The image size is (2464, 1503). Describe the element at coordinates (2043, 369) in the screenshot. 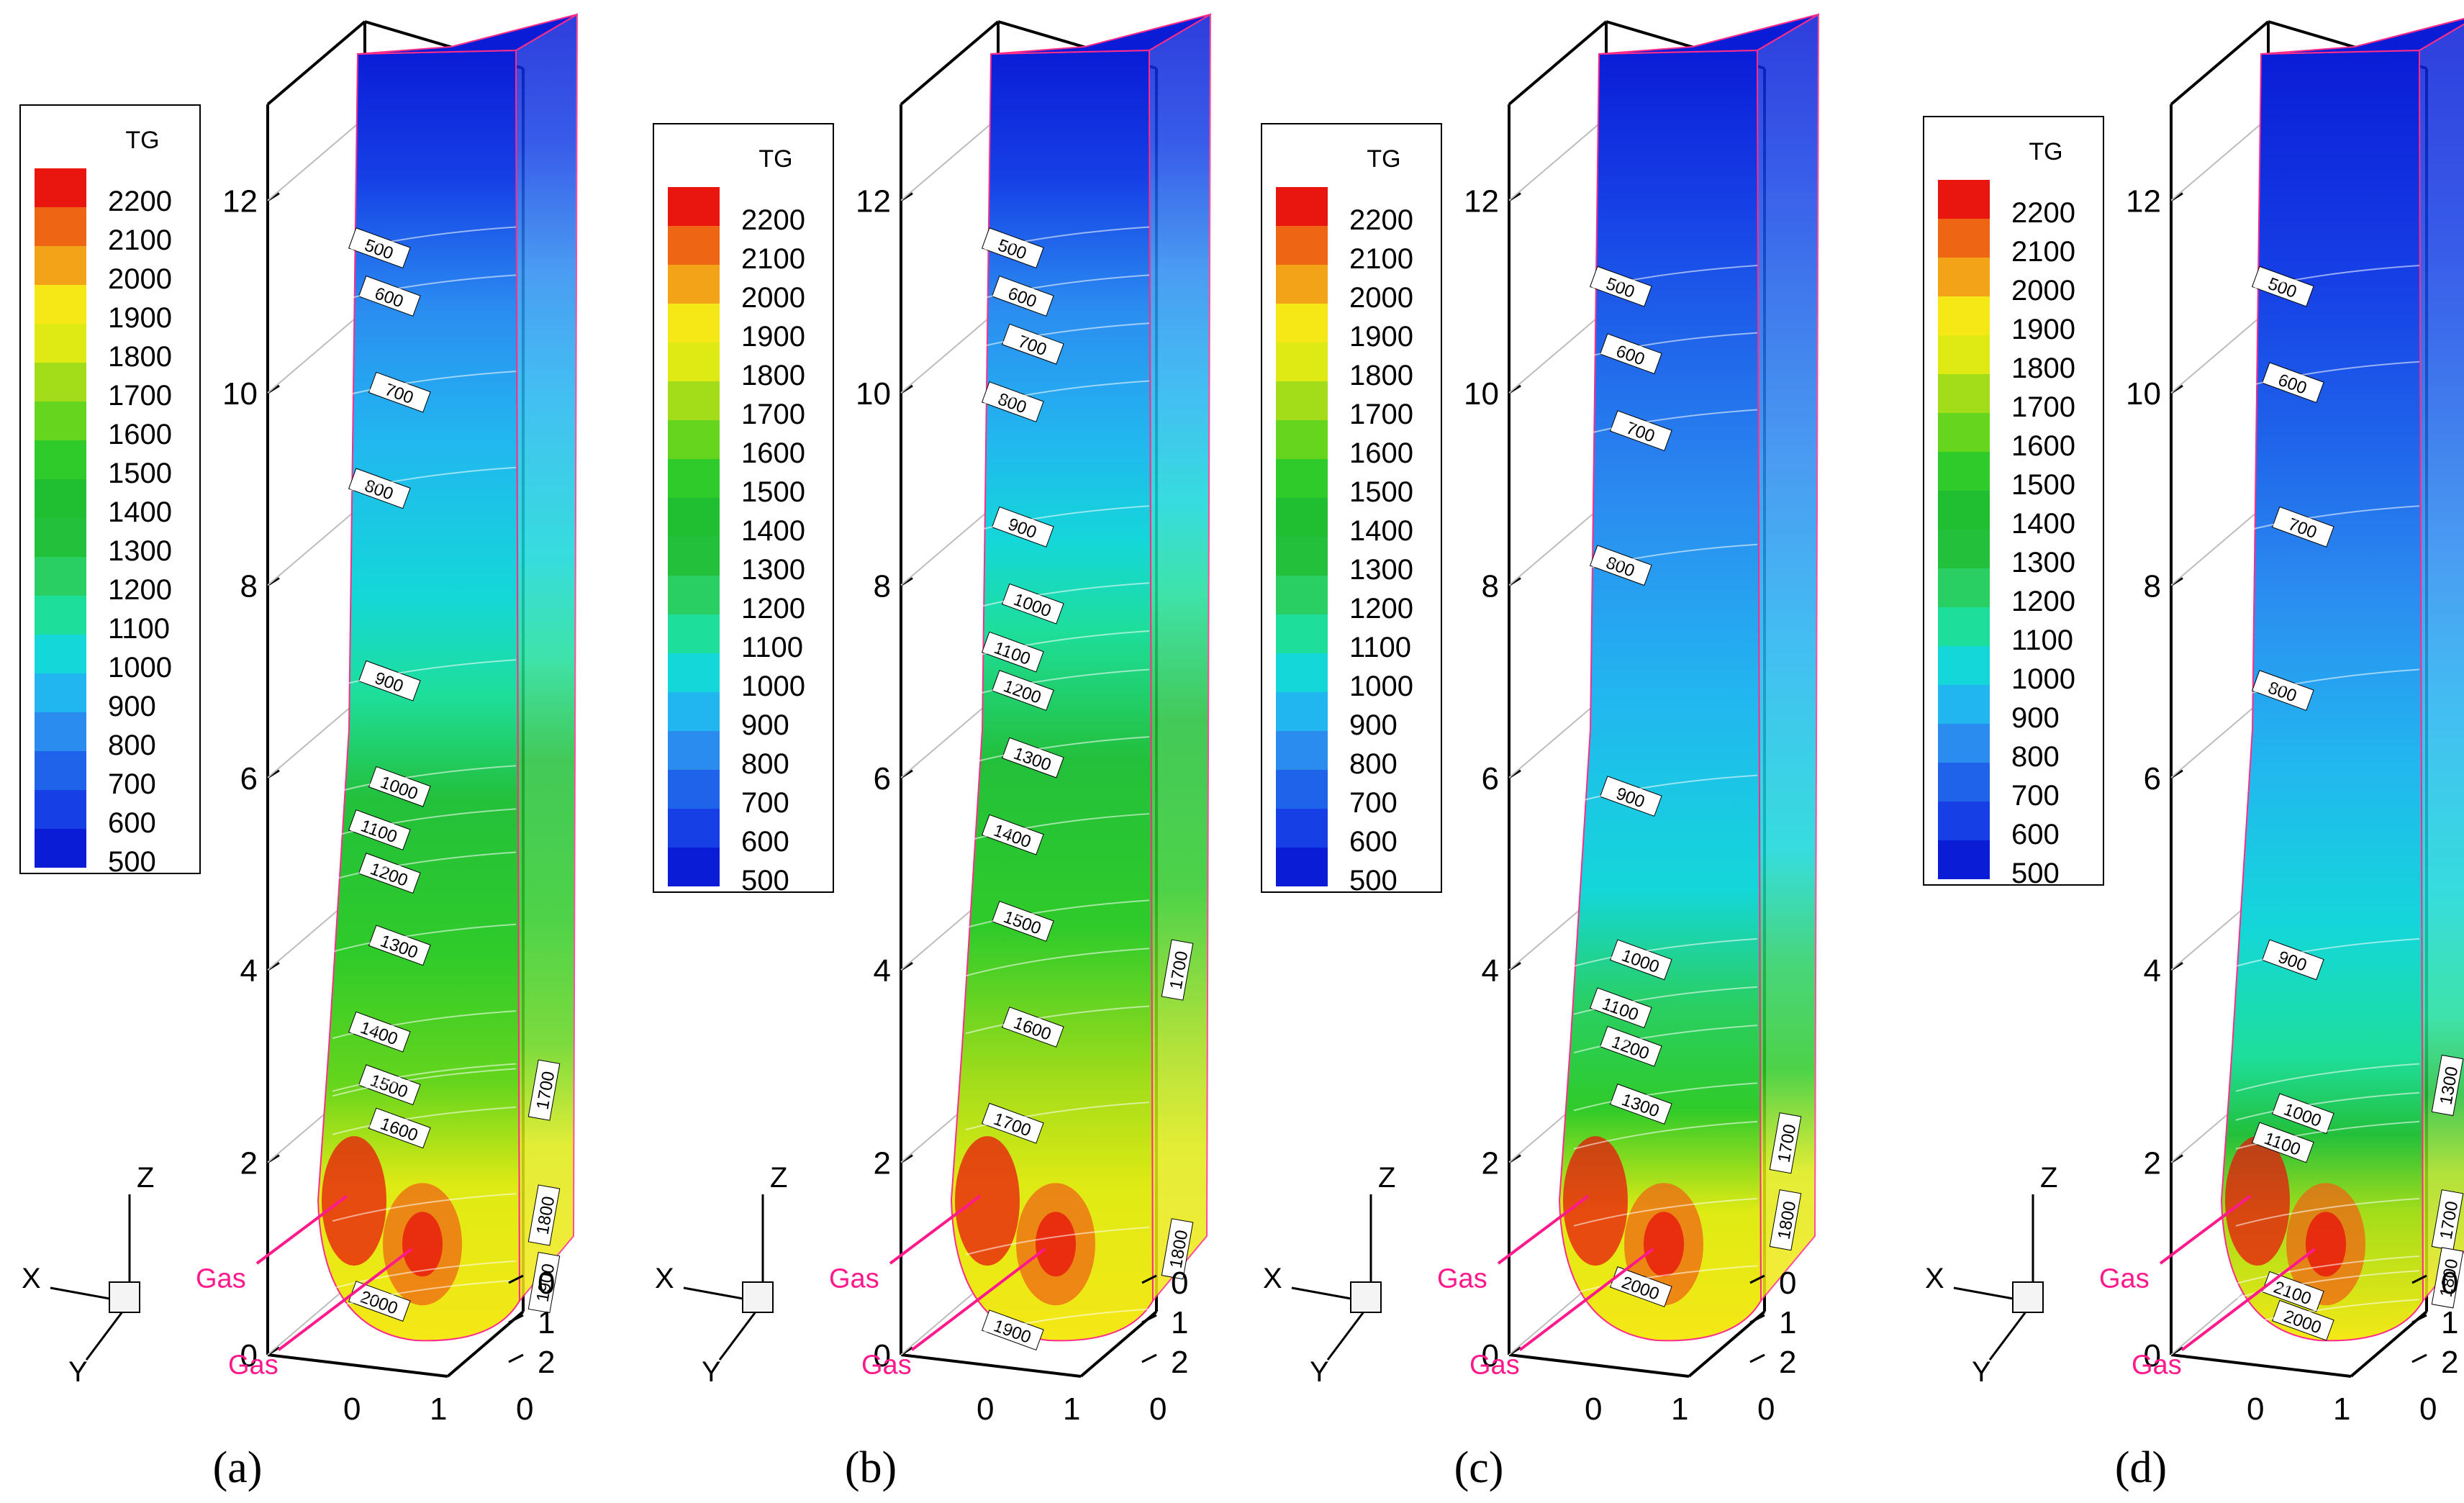

I see `legend-label-1800: 1800` at that location.